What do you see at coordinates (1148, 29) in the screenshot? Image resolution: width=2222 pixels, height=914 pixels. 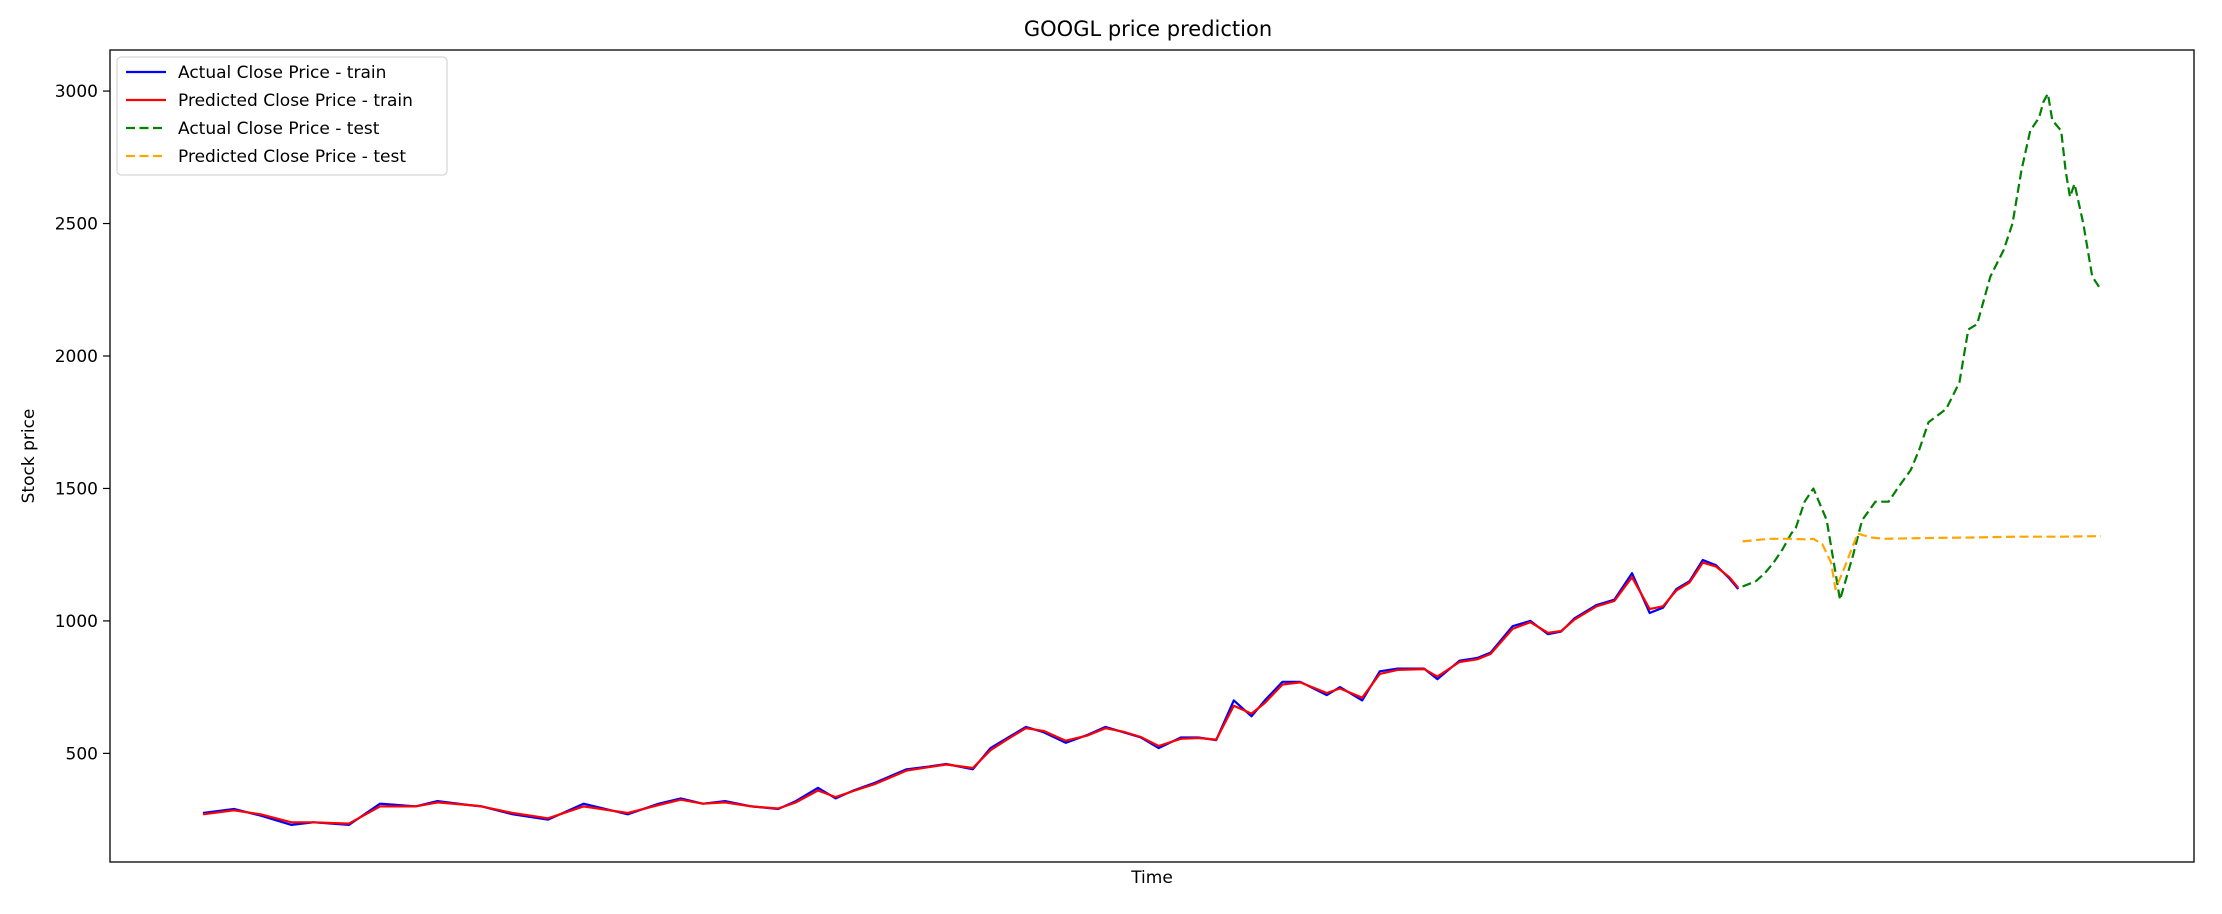 I see `chart-title: GOOGL price prediction` at bounding box center [1148, 29].